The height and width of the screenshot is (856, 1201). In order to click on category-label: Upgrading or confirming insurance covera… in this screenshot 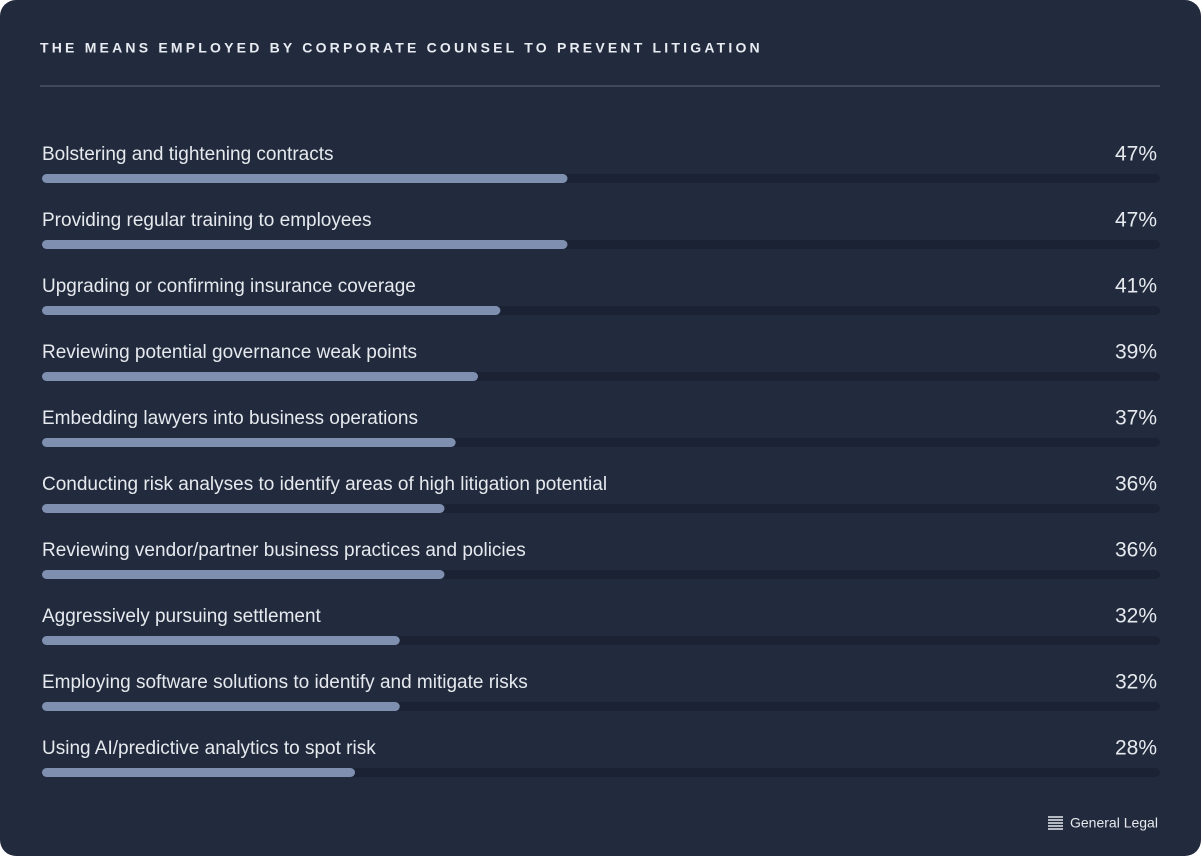, I will do `click(229, 286)`.